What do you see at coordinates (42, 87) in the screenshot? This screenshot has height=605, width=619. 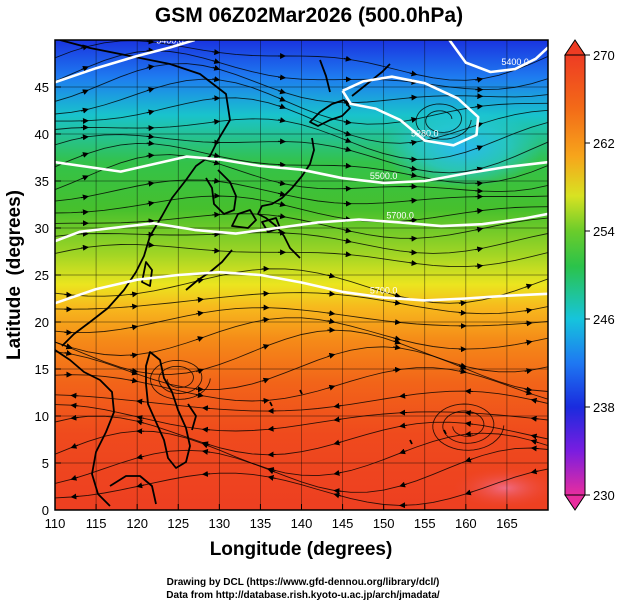 I see `y-tick-label: 45` at bounding box center [42, 87].